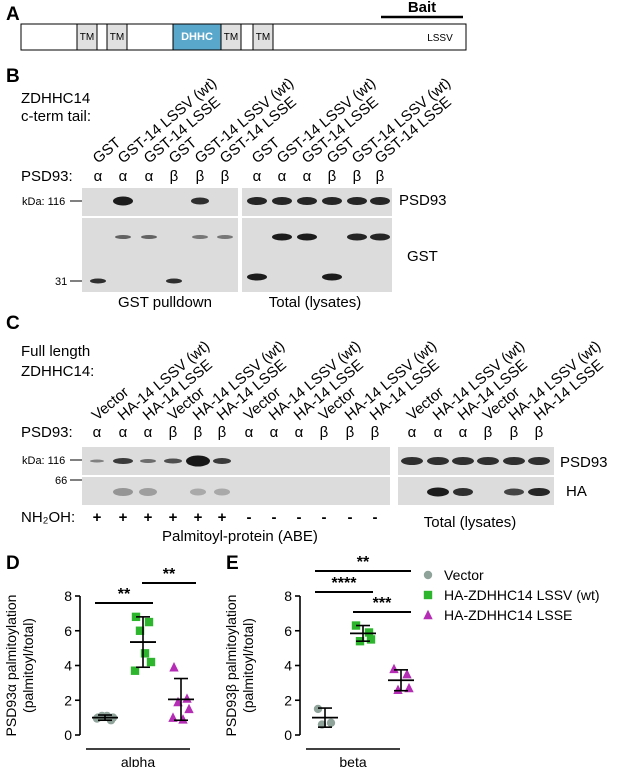 Image resolution: width=617 pixels, height=767 pixels. Describe the element at coordinates (47, 176) in the screenshot. I see `b-psd-label: PSD93:` at that location.